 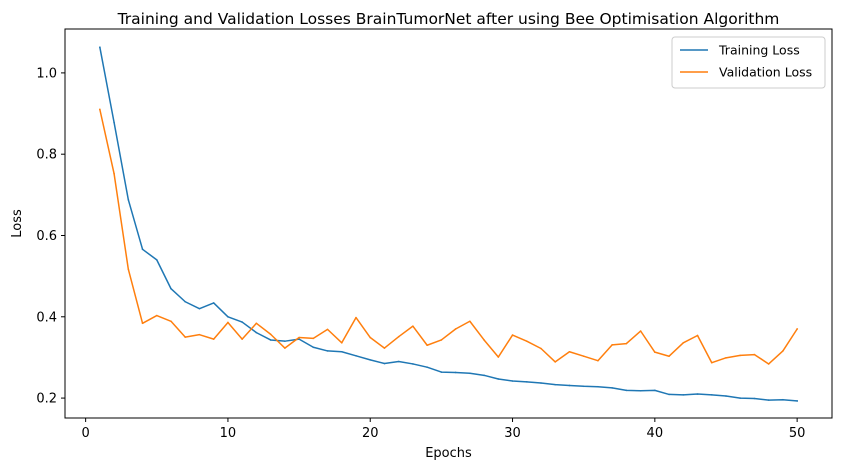 What do you see at coordinates (85, 433) in the screenshot?
I see `x-tick-label-0: 0` at bounding box center [85, 433].